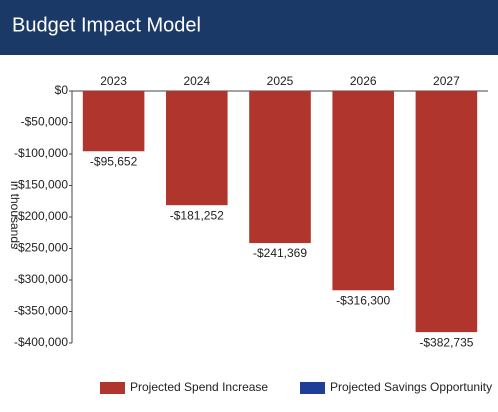 This screenshot has width=498, height=412. Describe the element at coordinates (249, 27) in the screenshot. I see `header-bar` at that location.